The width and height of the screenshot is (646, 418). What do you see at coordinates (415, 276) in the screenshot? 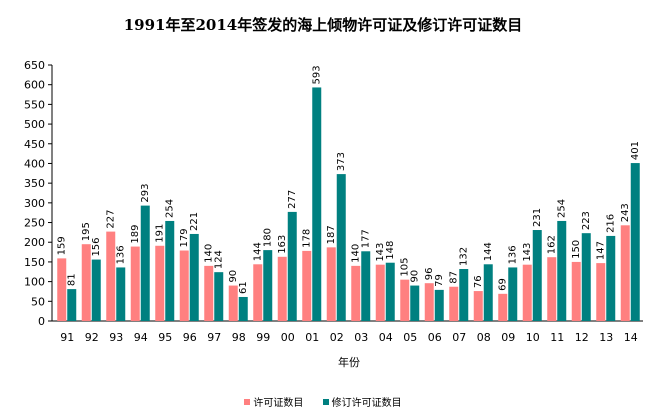
I see `data-label: 90` at bounding box center [415, 276].